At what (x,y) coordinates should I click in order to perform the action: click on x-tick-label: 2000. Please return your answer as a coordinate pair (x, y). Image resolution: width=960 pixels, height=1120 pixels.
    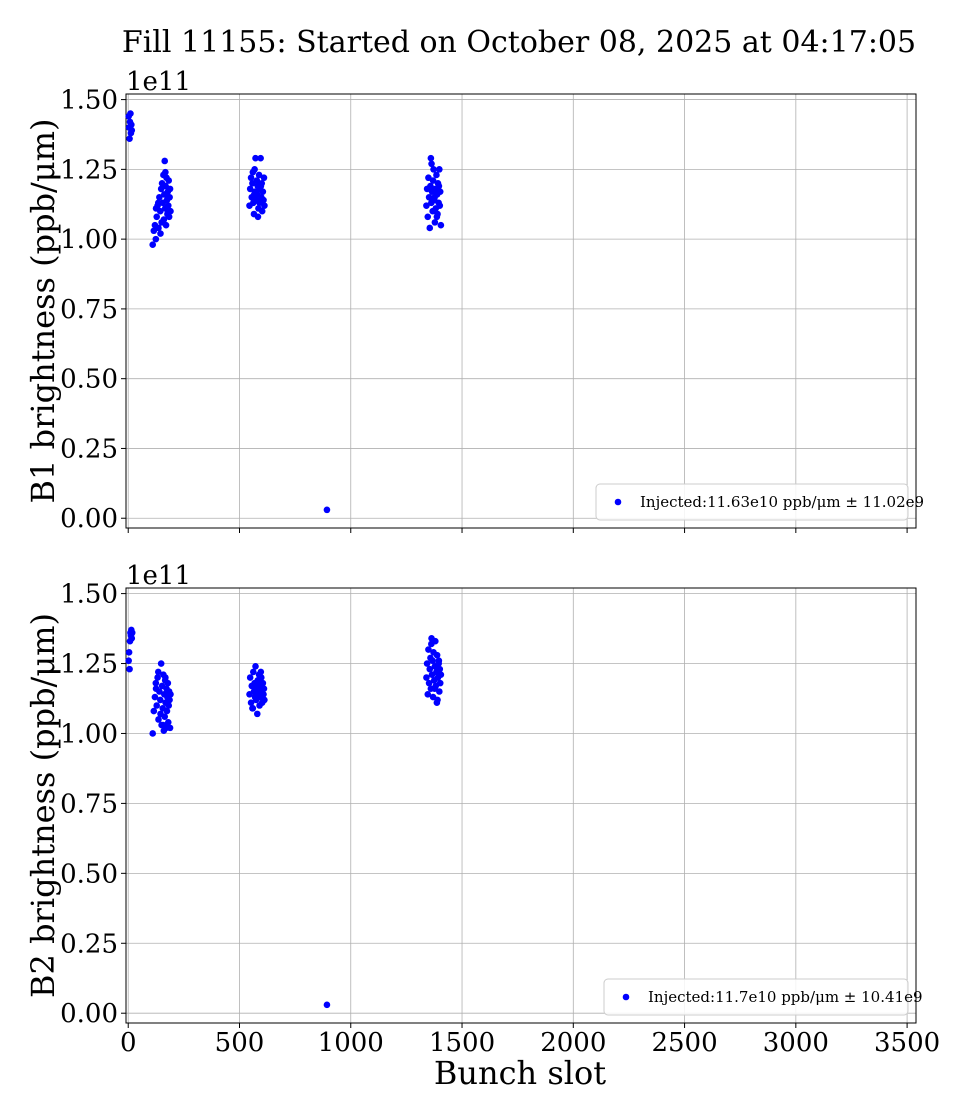
    Looking at the image, I should click on (573, 1043).